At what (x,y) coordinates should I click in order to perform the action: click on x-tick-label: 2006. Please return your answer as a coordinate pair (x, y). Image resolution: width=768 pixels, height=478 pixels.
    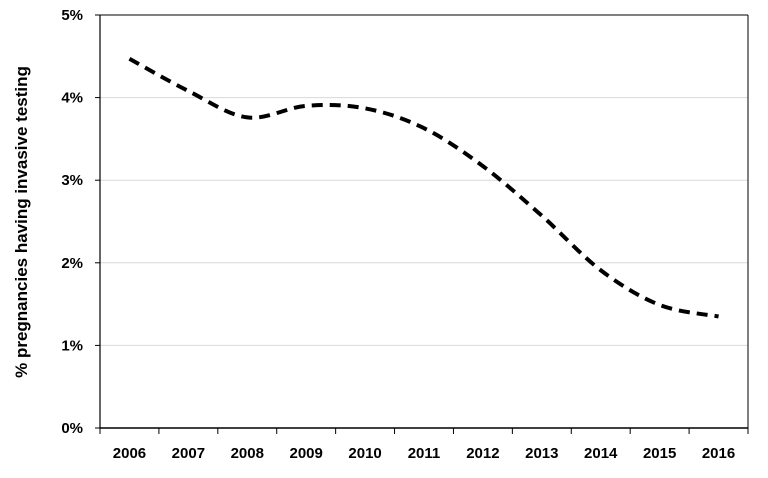
    Looking at the image, I should click on (129, 453).